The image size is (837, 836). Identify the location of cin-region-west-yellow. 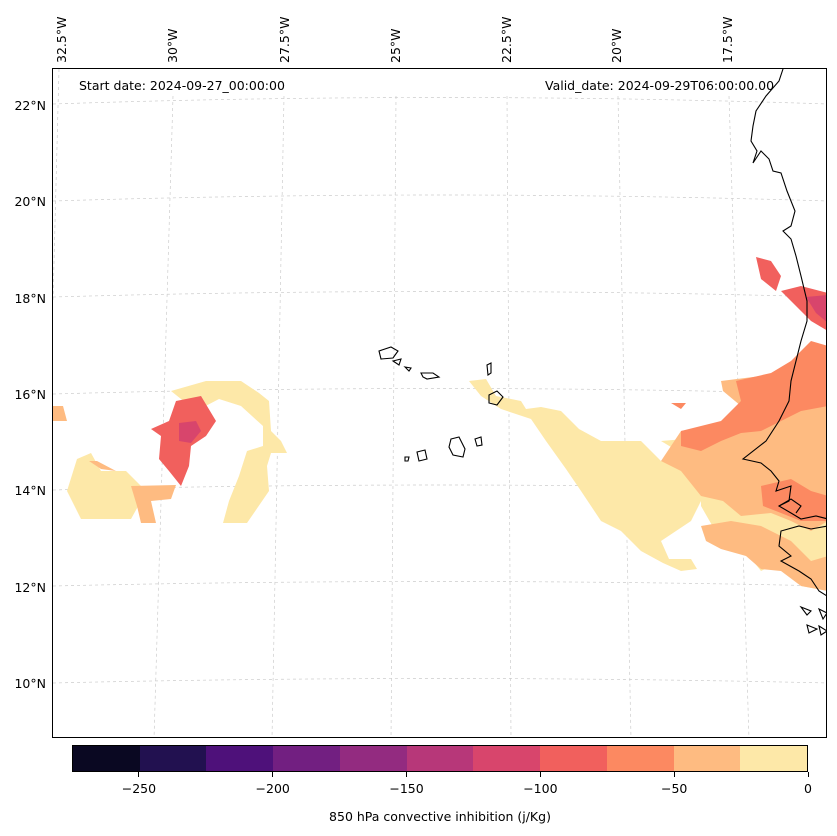
(229, 452).